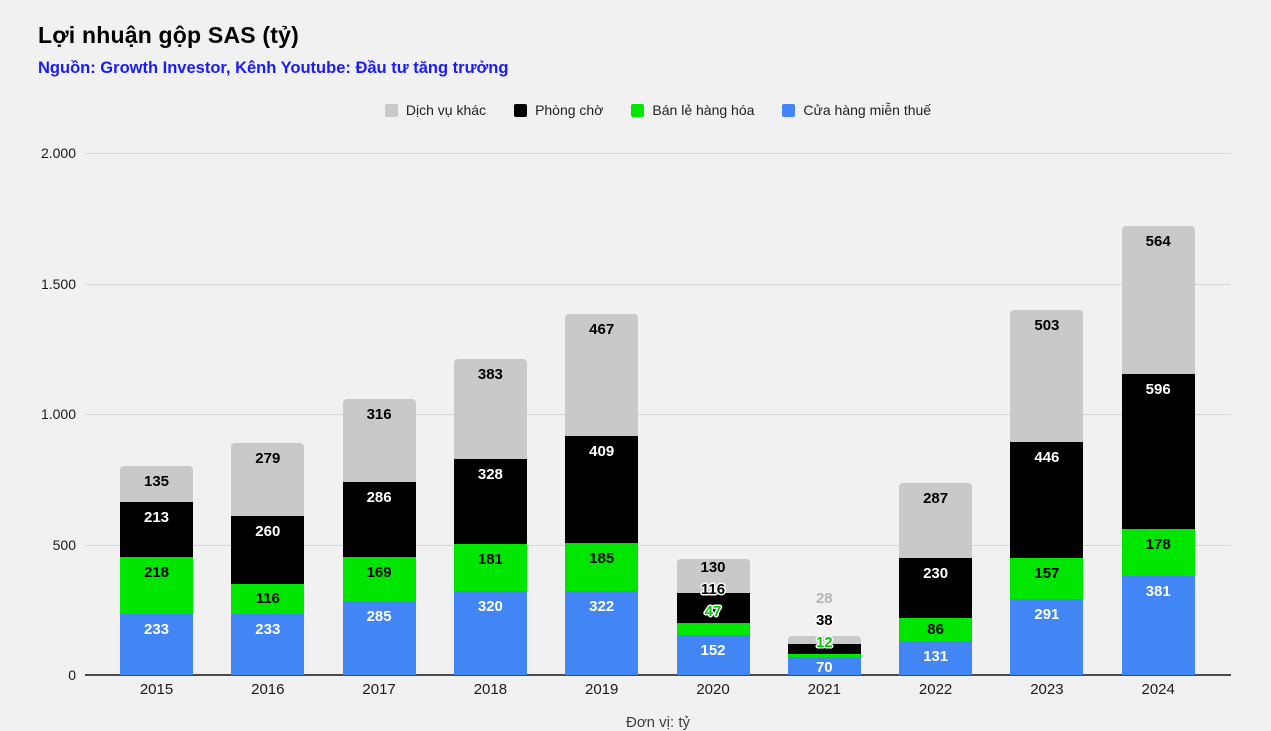 Image resolution: width=1271 pixels, height=731 pixels. What do you see at coordinates (379, 440) in the screenshot?
I see `bar-segment-dich-vu-khac-2017` at bounding box center [379, 440].